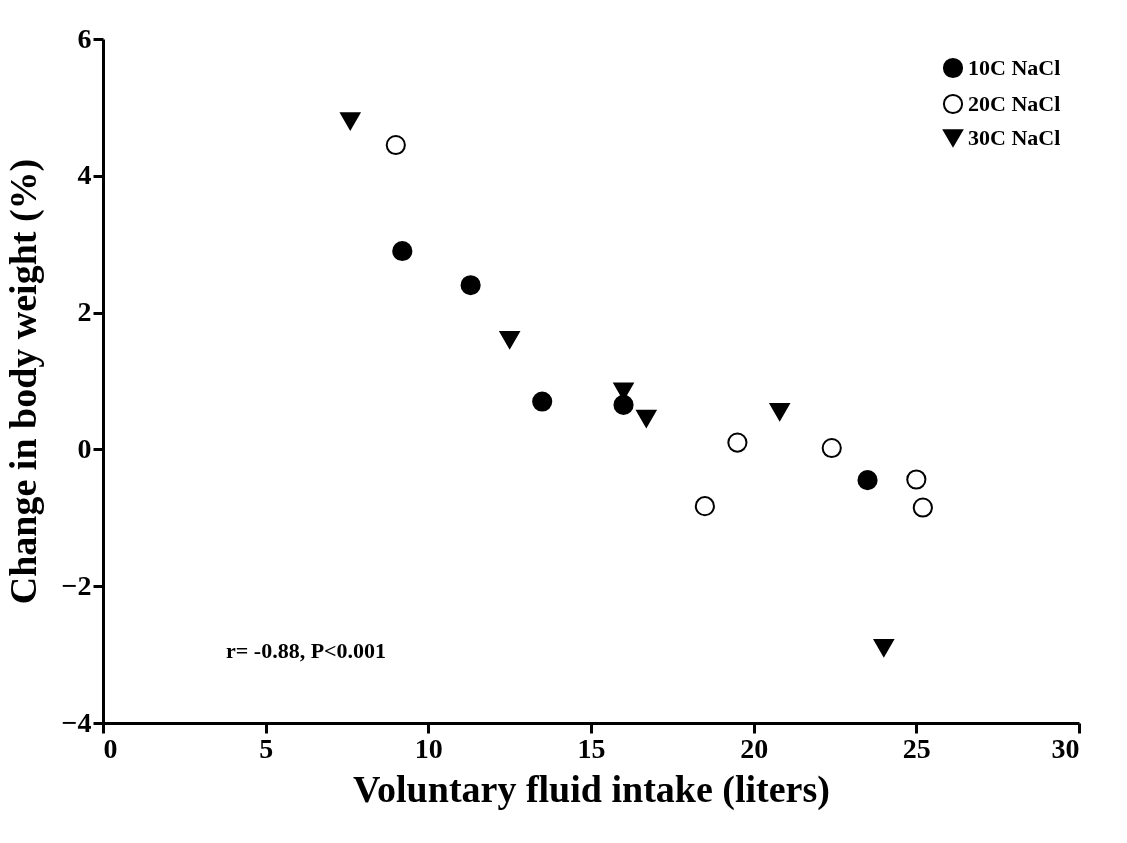 The height and width of the screenshot is (843, 1127). I want to click on legend-label: 20C NaCl, so click(1014, 103).